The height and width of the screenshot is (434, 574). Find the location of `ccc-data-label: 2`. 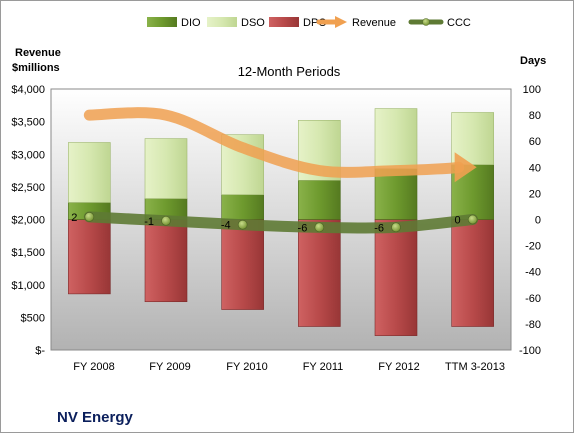

ccc-data-label: 2 is located at coordinates (74, 218).